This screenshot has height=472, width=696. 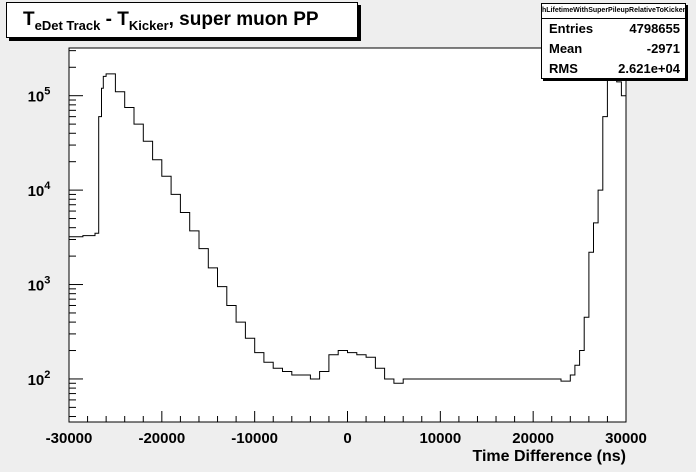 What do you see at coordinates (40, 190) in the screenshot?
I see `y-tick-label: 10⁴` at bounding box center [40, 190].